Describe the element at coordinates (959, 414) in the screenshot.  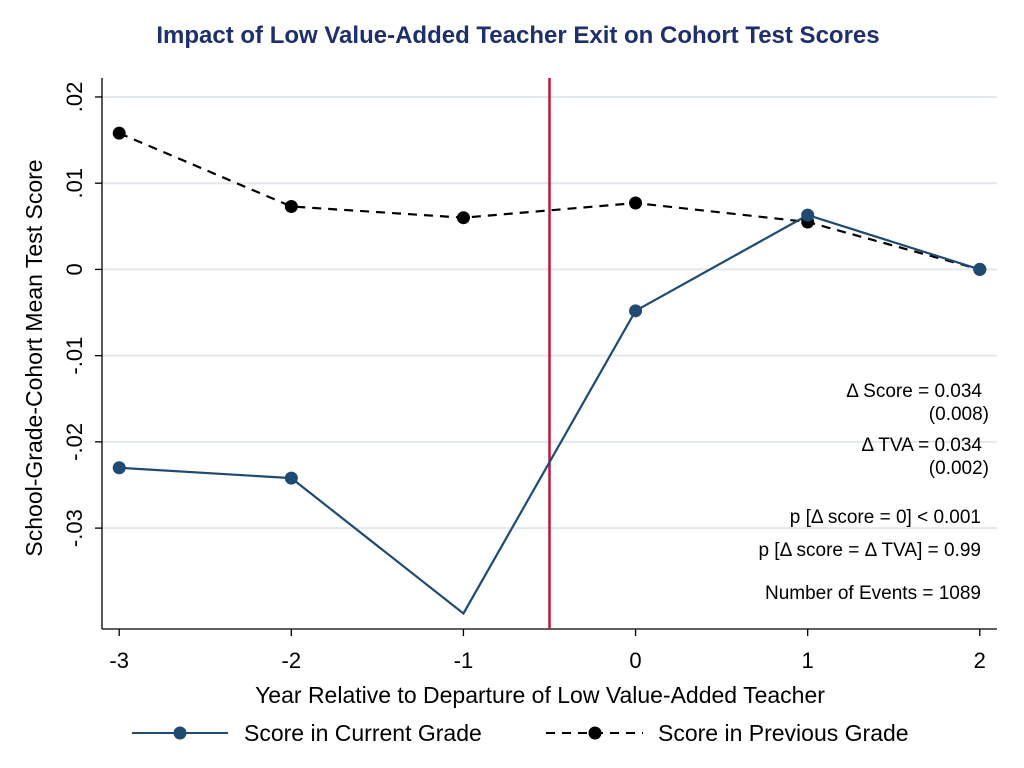
I see `delta-score-se-annotation: (0.008)` at that location.